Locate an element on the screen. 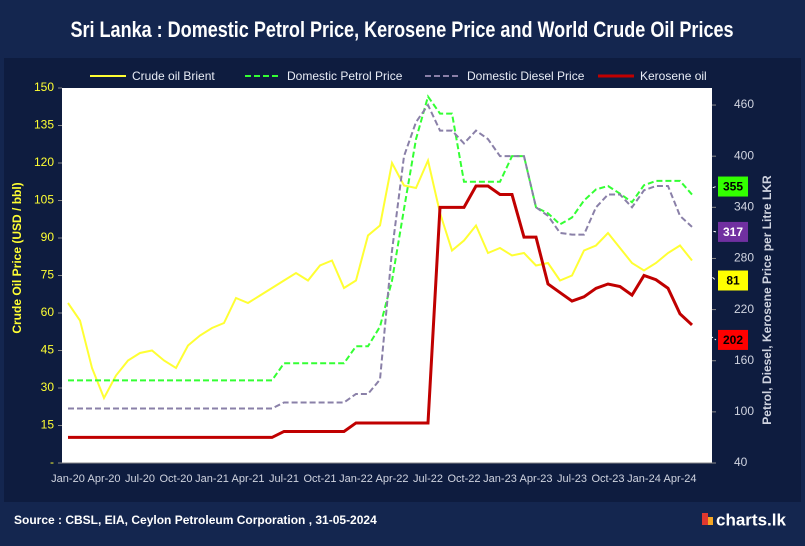 This screenshot has width=805, height=546. x-tick-label: Jul-20 is located at coordinates (140, 479).